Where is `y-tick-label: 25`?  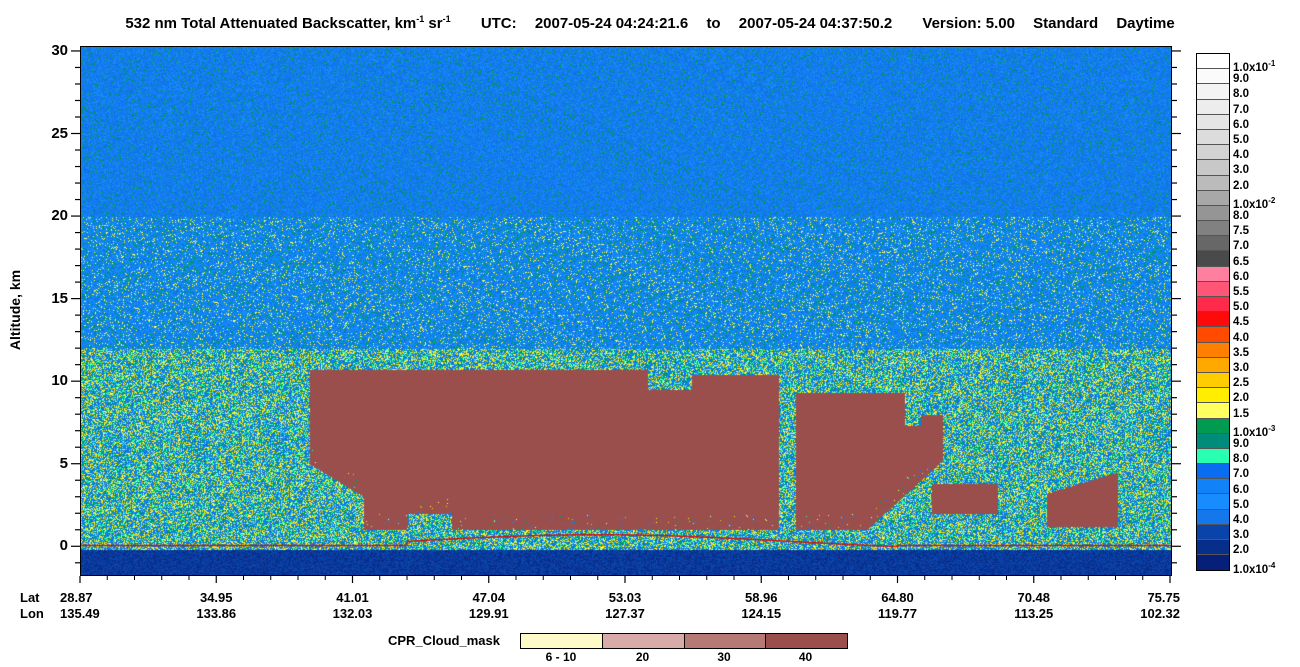 y-tick-label: 25 is located at coordinates (59, 133).